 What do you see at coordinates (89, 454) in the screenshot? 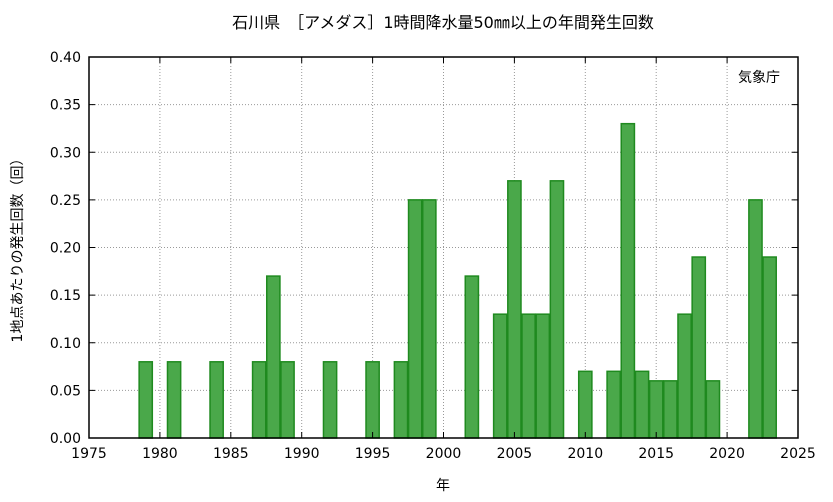
I see `x-tick-label: 1975` at bounding box center [89, 454].